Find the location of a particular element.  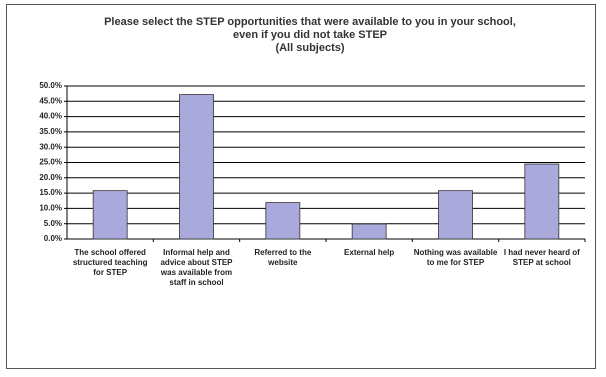

x-tick-label: Referred to the website is located at coordinates (283, 257).